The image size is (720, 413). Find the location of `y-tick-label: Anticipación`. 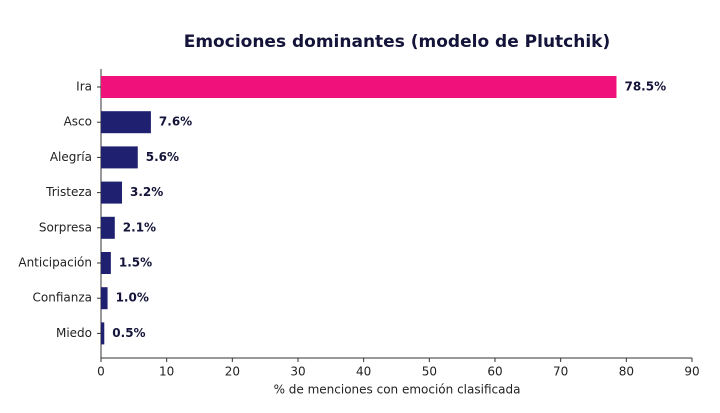

y-tick-label: Anticipación is located at coordinates (55, 263).